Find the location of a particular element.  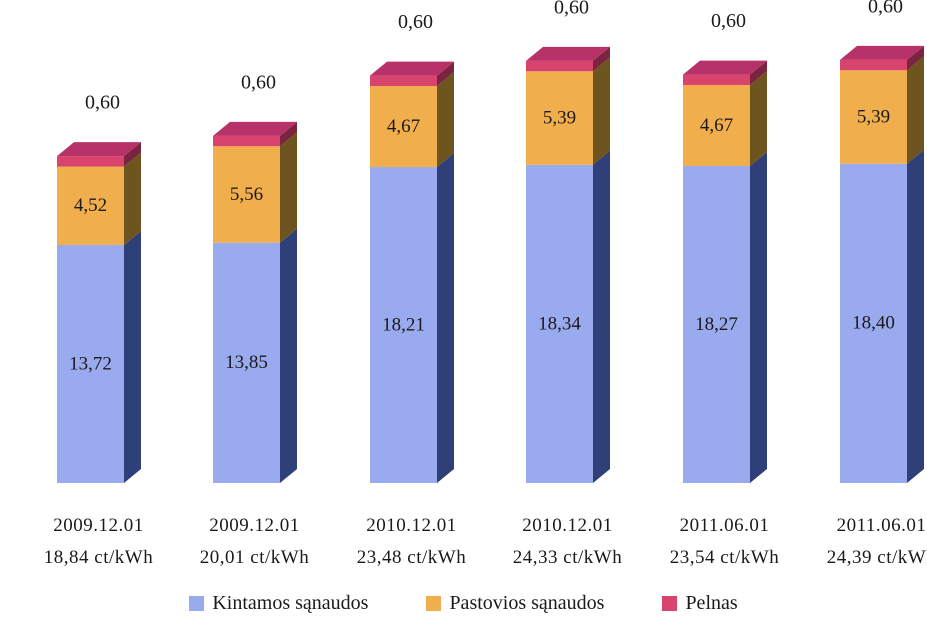

data-label-pelnas-3: 0,60 is located at coordinates (415, 22).